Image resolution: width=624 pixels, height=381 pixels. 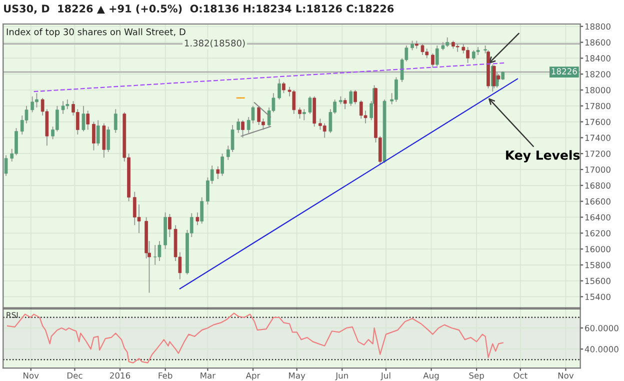 I want to click on y-tick-label: 17800, so click(x=597, y=106).